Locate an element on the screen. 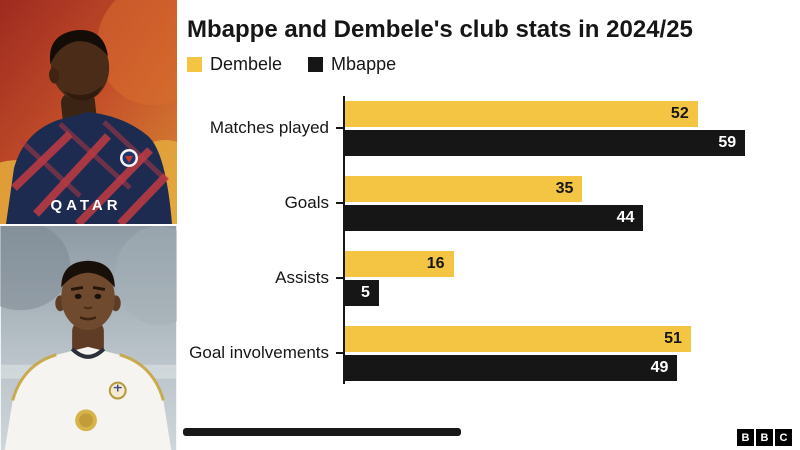 The width and height of the screenshot is (800, 450). bar-mbappe-matches-played: 59 is located at coordinates (545, 142).